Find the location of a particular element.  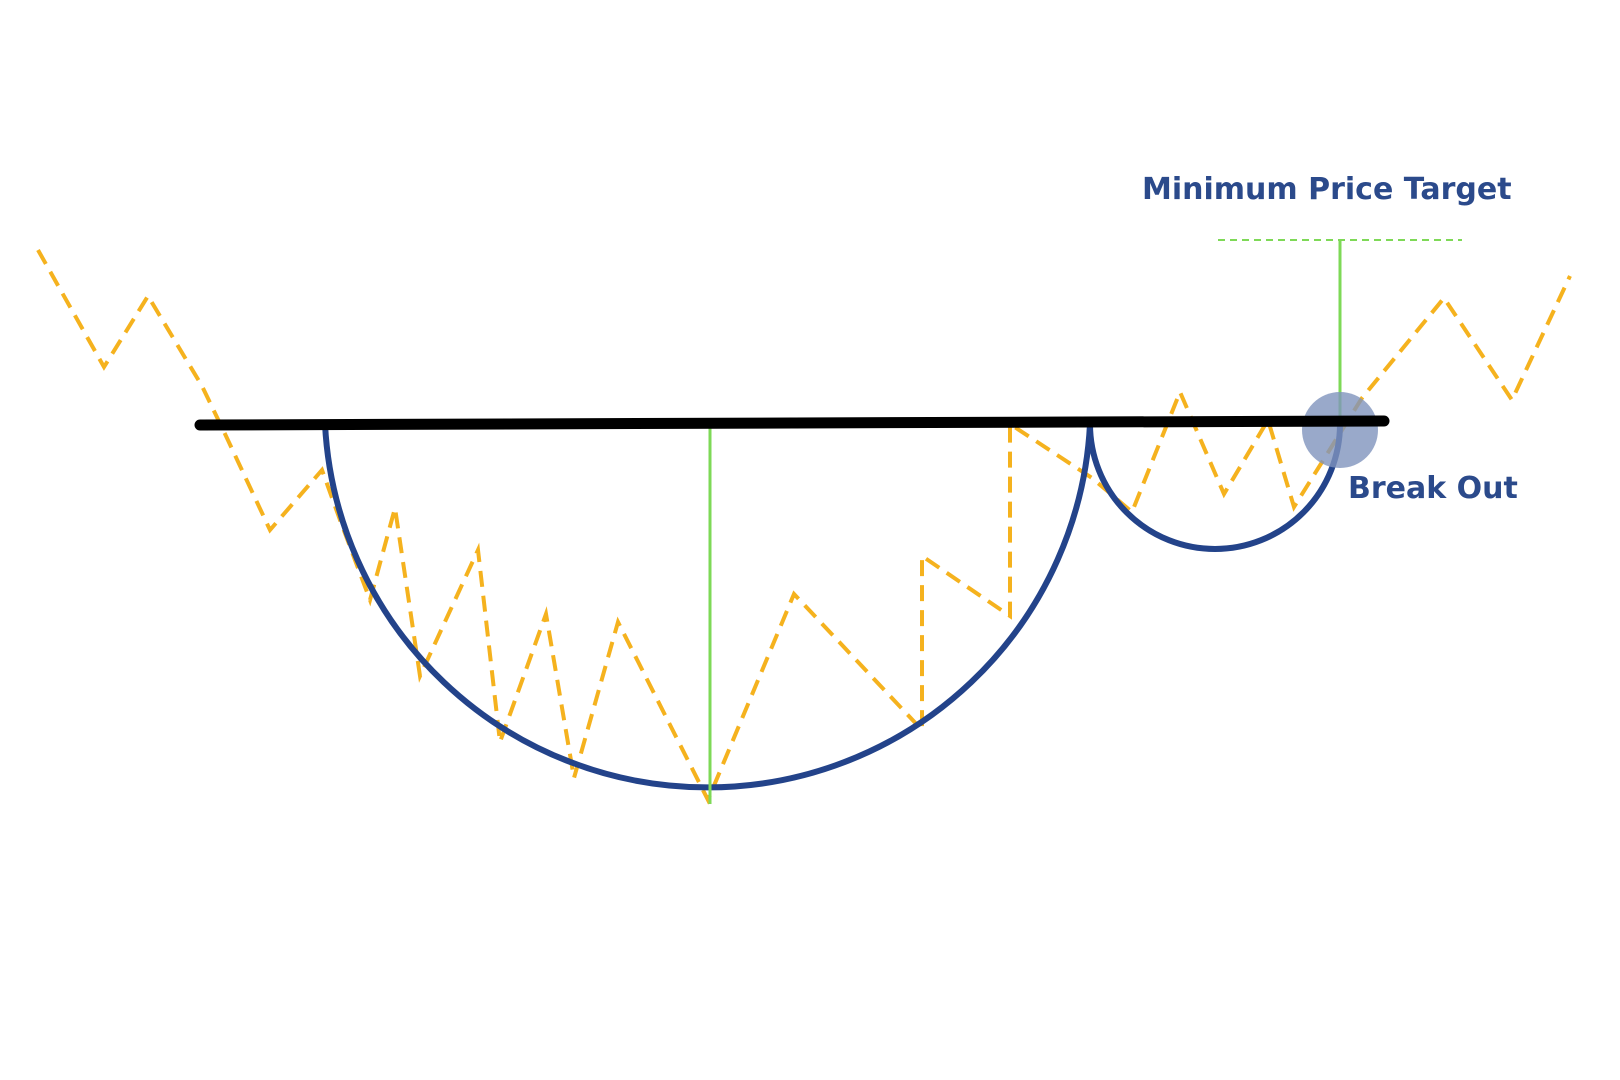

breakout-marker is located at coordinates (1340, 430).